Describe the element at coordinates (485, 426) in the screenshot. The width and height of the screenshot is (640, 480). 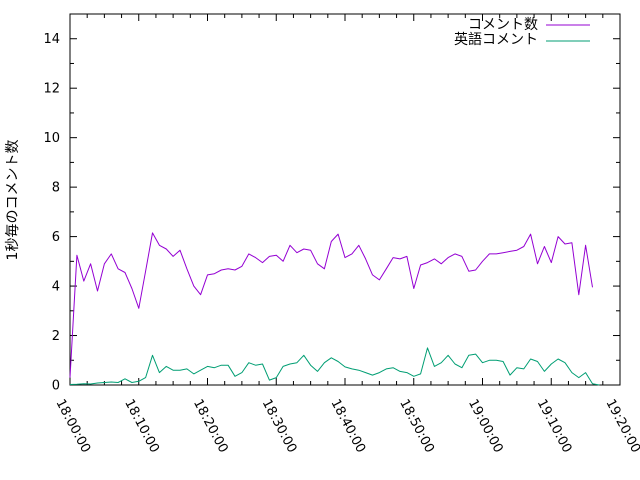
I see `x-tick-label: 19:00:00` at that location.